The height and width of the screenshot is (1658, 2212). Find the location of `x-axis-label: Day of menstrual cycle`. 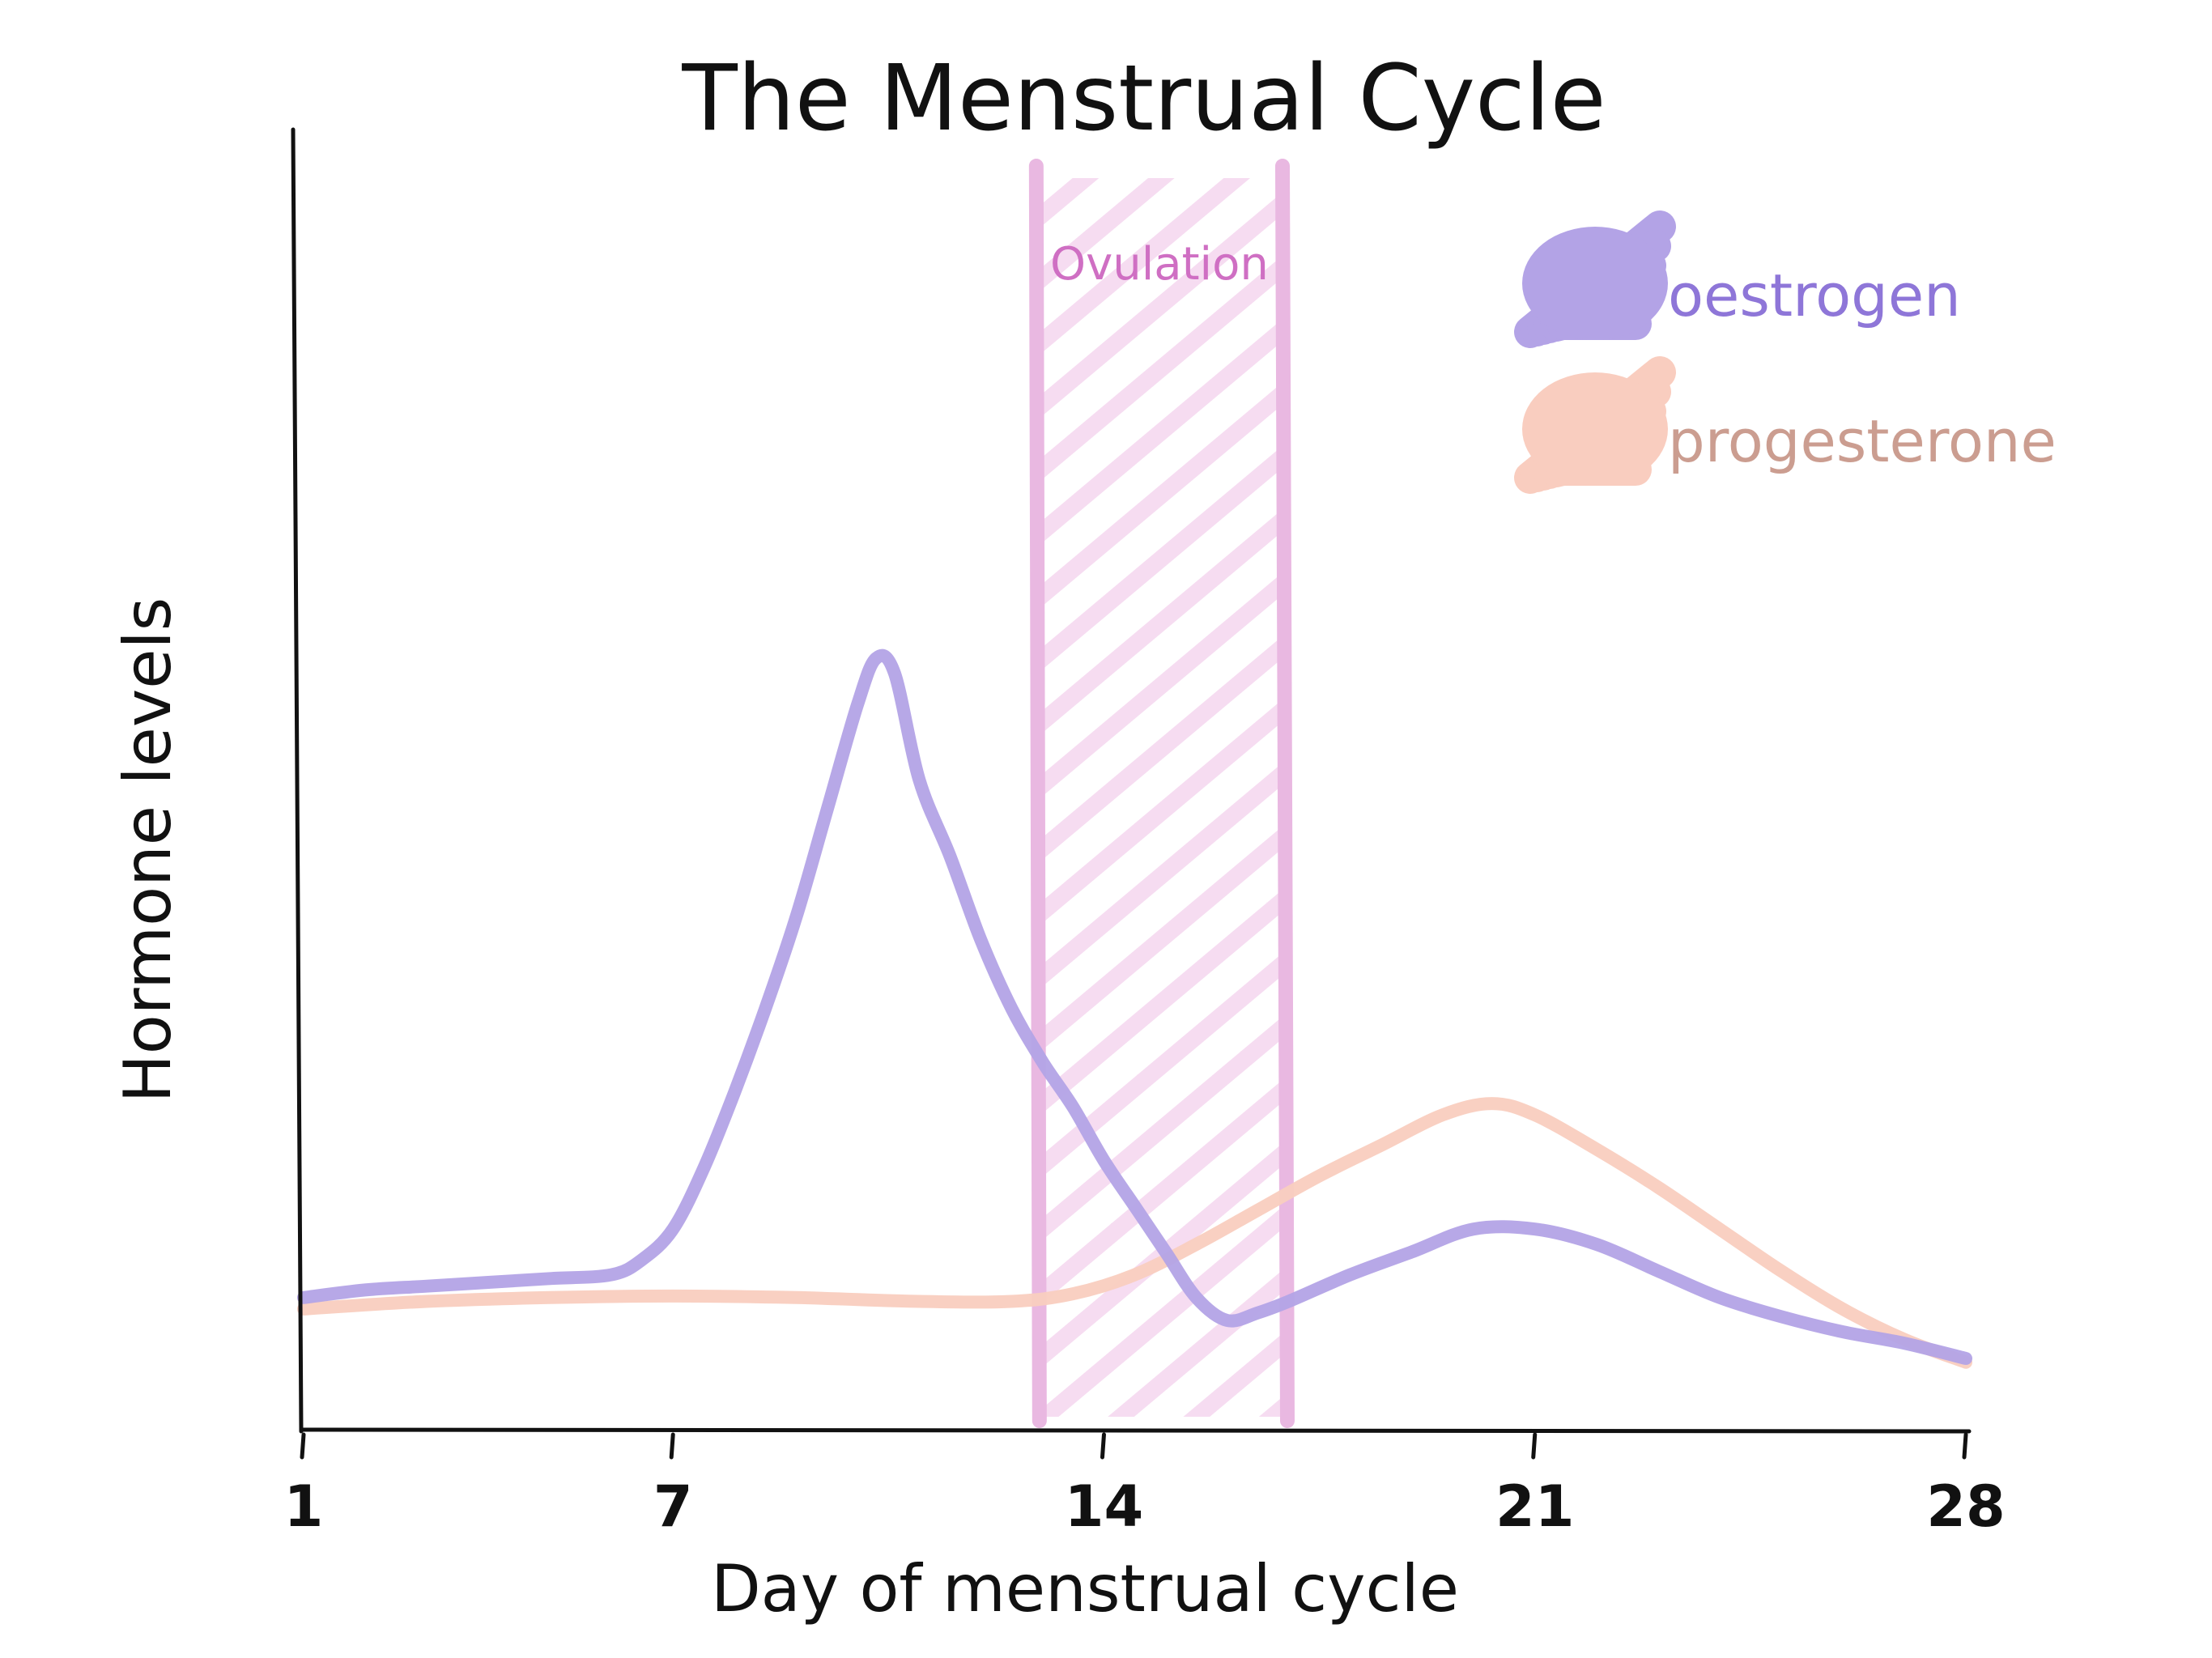

x-axis-label: Day of menstrual cycle is located at coordinates (1085, 1588).